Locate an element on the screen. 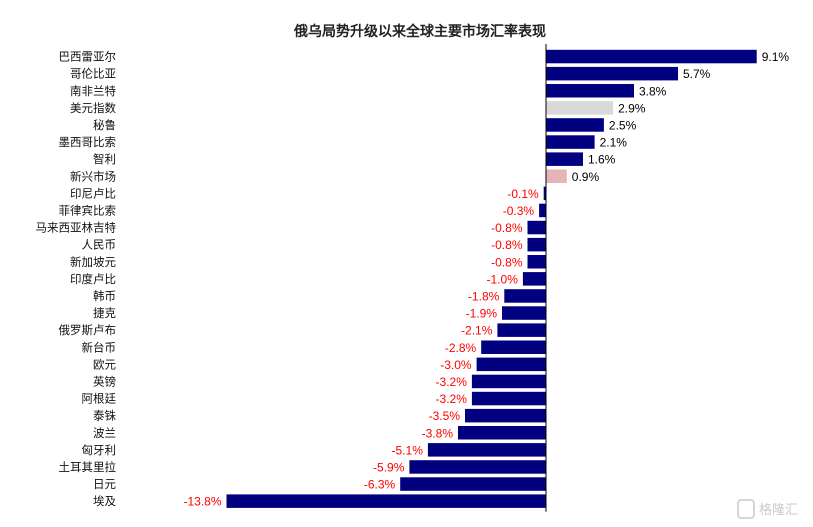  category-label: 哥伦比亚 is located at coordinates (93, 74).